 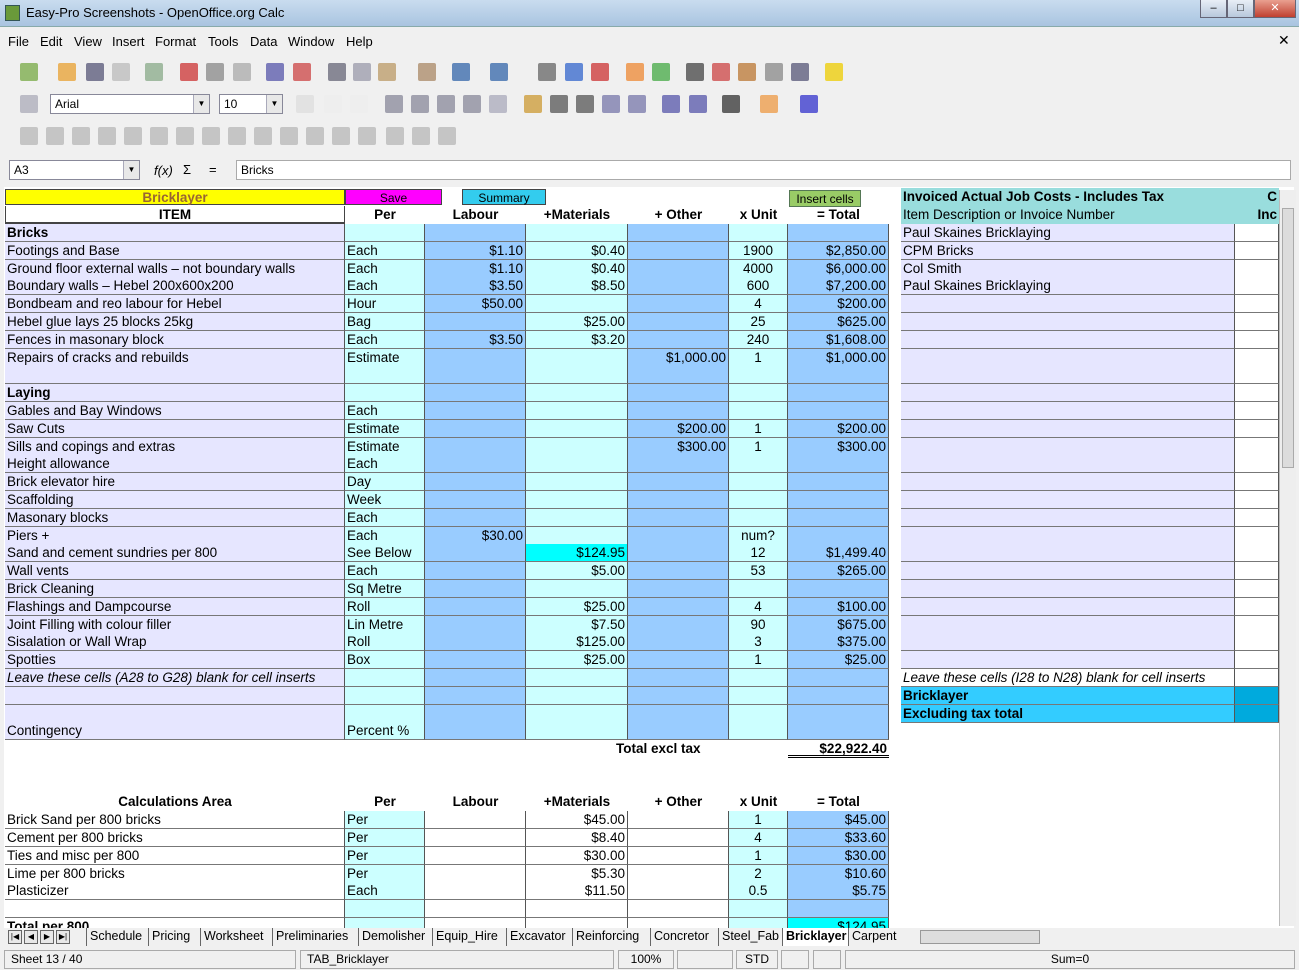 What do you see at coordinates (175, 357) in the screenshot?
I see `cell: Repairs of cracks and rebuilds` at bounding box center [175, 357].